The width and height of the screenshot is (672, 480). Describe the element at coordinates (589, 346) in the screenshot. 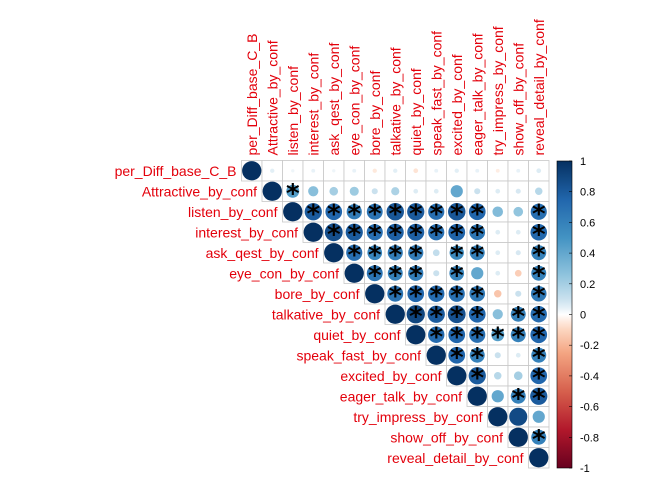

I see `colorbar-tick-label: -0.2` at that location.